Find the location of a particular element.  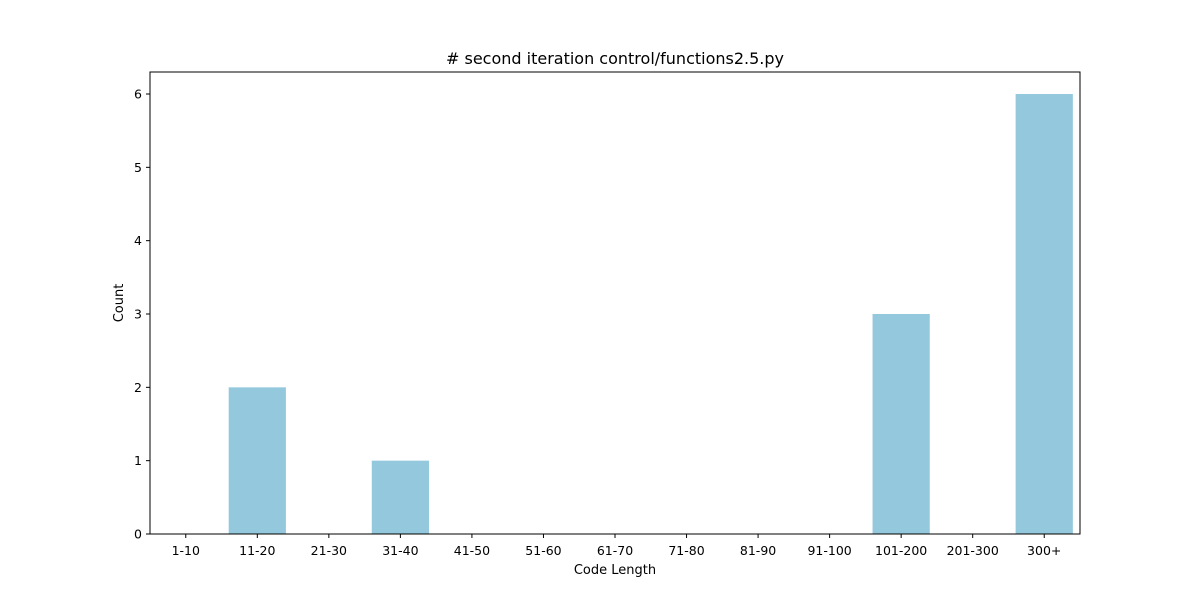

y-tick-label: 0 is located at coordinates (138, 534).